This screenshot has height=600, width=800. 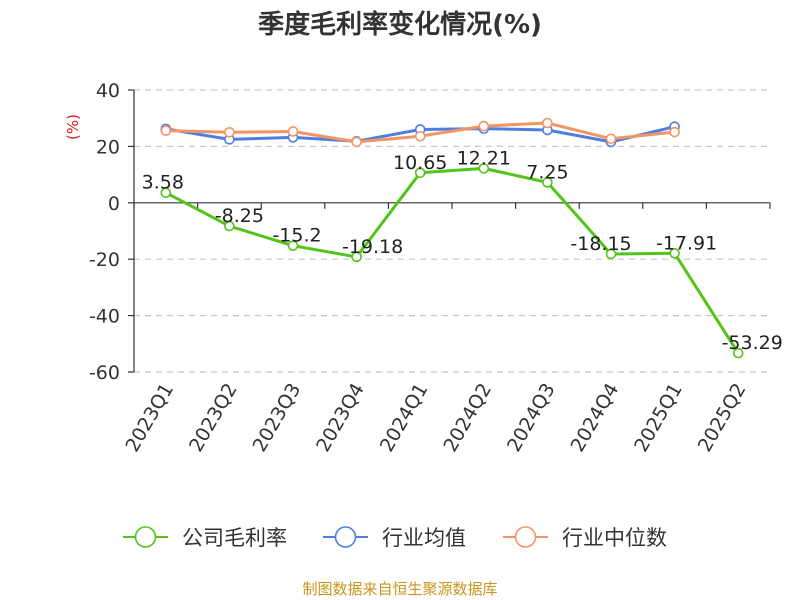 I want to click on x-tick-label: 2023Q1, so click(x=149, y=418).